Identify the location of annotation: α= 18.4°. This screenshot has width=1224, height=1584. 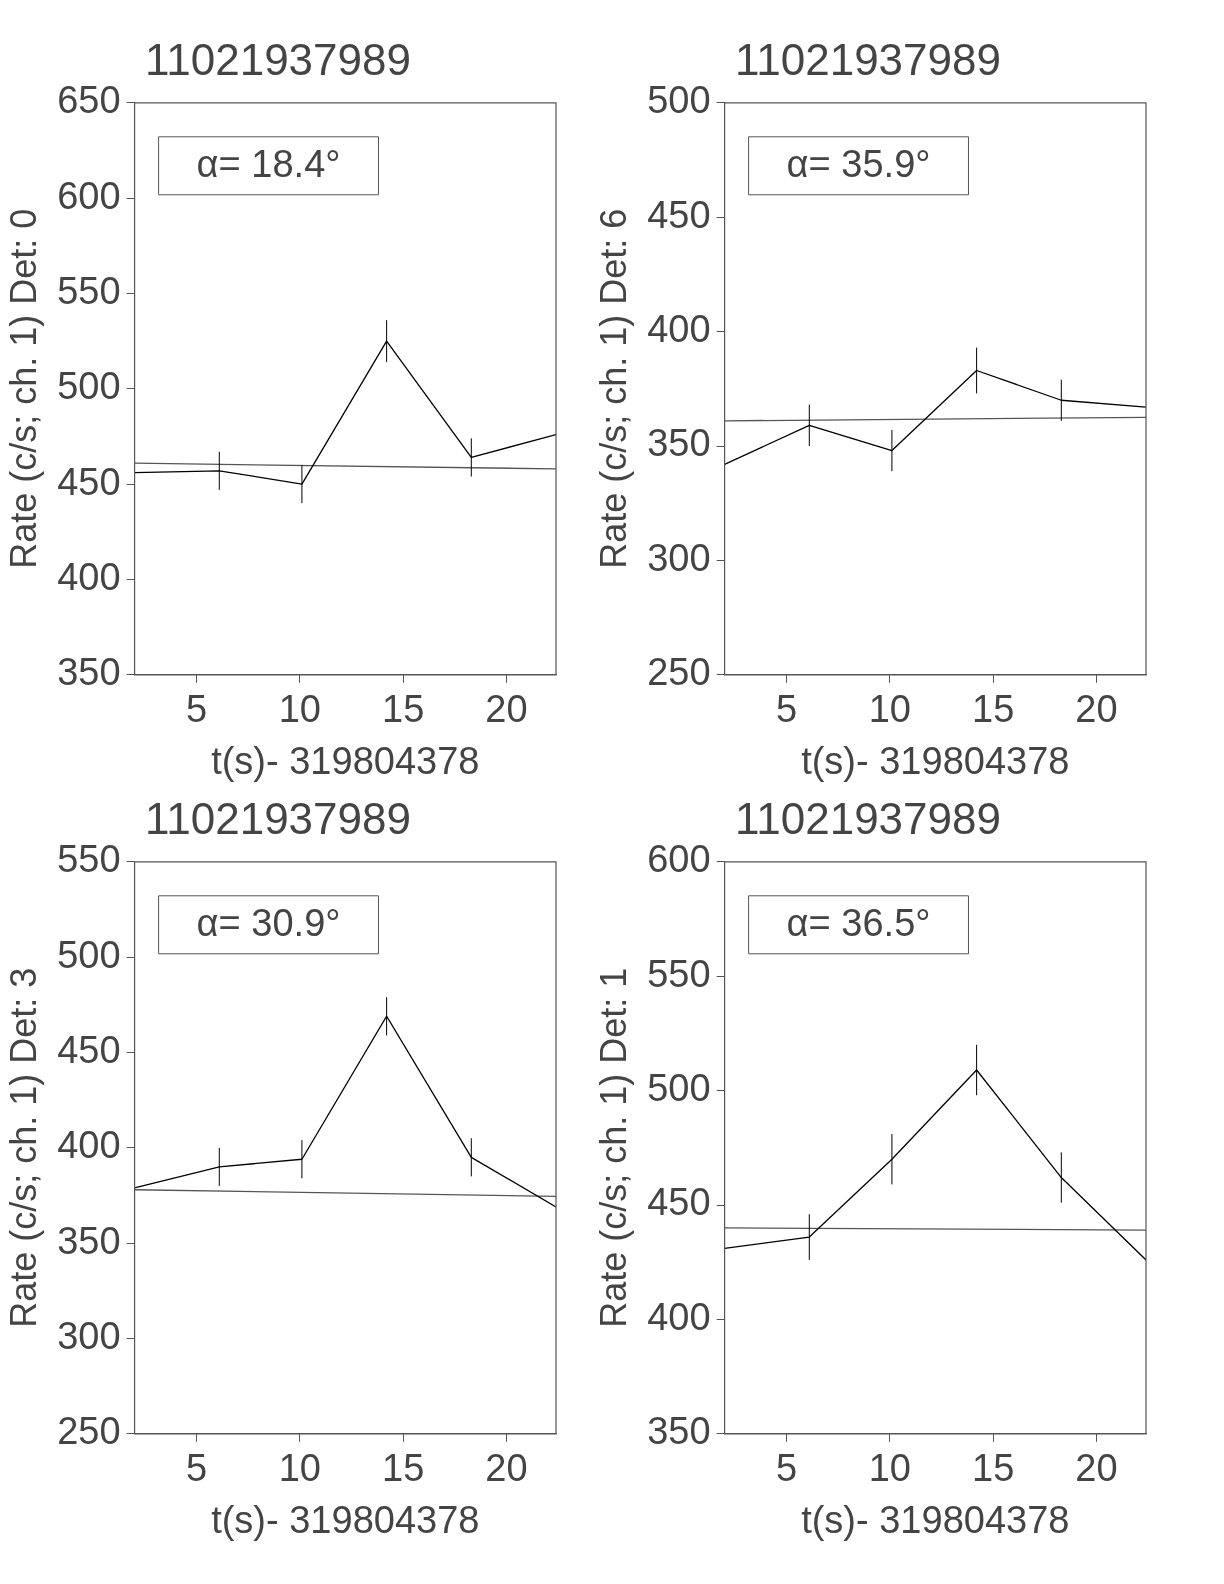
(268, 164).